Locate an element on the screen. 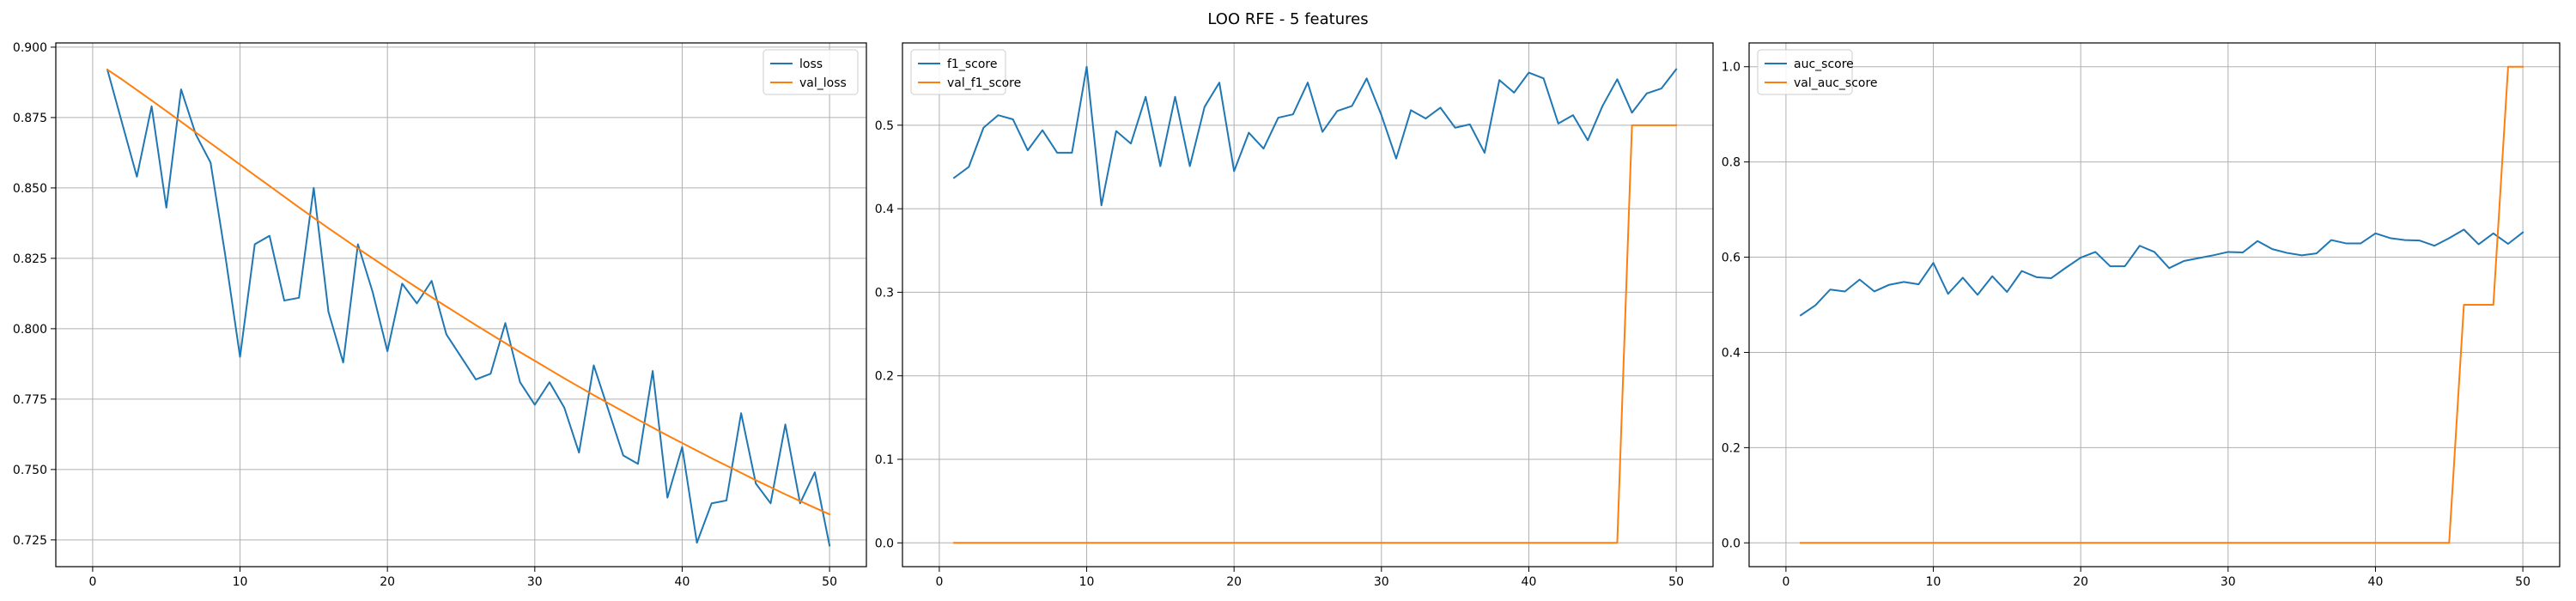 The image size is (2576, 601). legend-label: val_f1_score is located at coordinates (984, 83).